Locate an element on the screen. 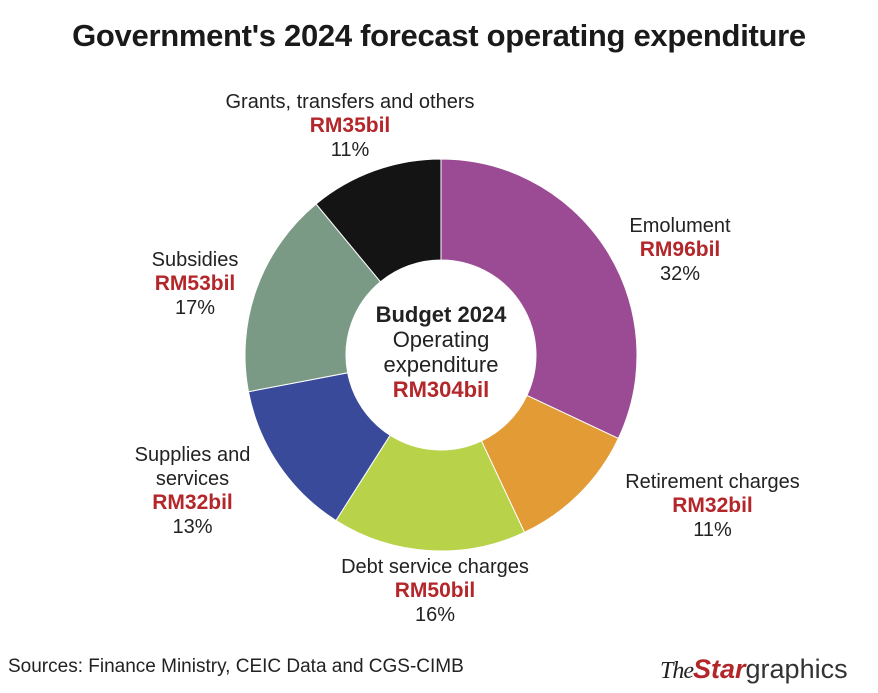  slice-name: Subsidies is located at coordinates (195, 260).